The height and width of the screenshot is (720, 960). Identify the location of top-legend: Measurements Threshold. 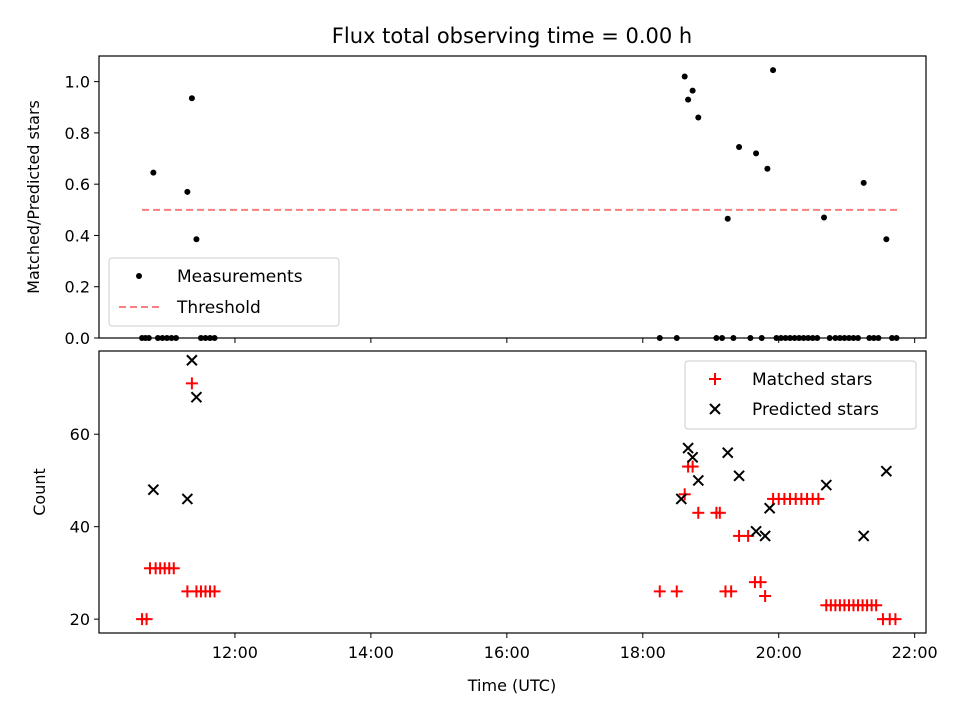
(224, 292).